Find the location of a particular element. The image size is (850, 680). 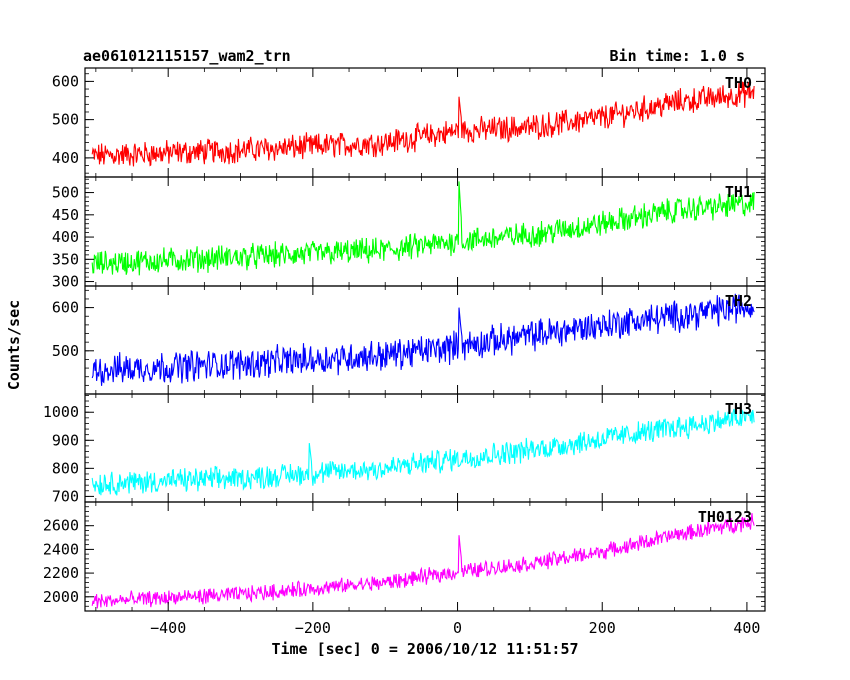

y-tick-label: 2600 is located at coordinates (61, 526).